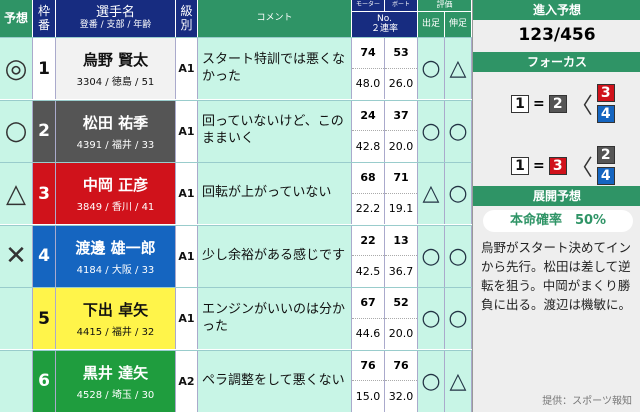  Describe the element at coordinates (187, 18) in the screenshot. I see `header-class: 級別` at that location.